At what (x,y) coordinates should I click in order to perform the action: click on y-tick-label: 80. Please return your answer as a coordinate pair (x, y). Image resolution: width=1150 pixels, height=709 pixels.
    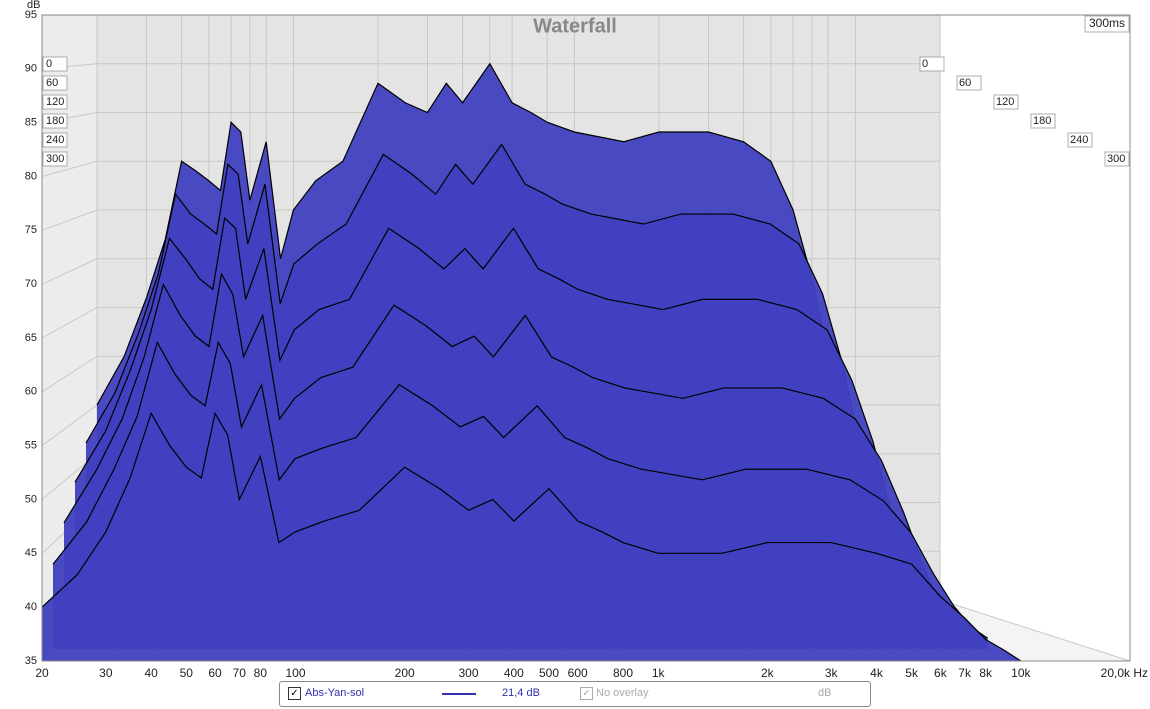
    Looking at the image, I should click on (31, 176).